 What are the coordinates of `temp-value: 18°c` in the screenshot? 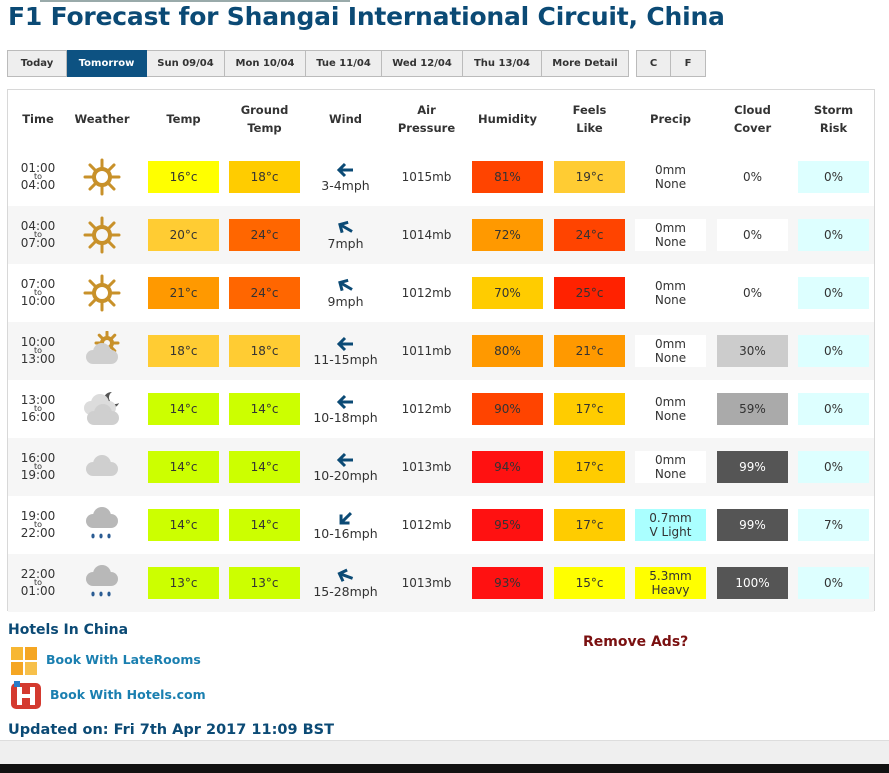 It's located at (183, 351).